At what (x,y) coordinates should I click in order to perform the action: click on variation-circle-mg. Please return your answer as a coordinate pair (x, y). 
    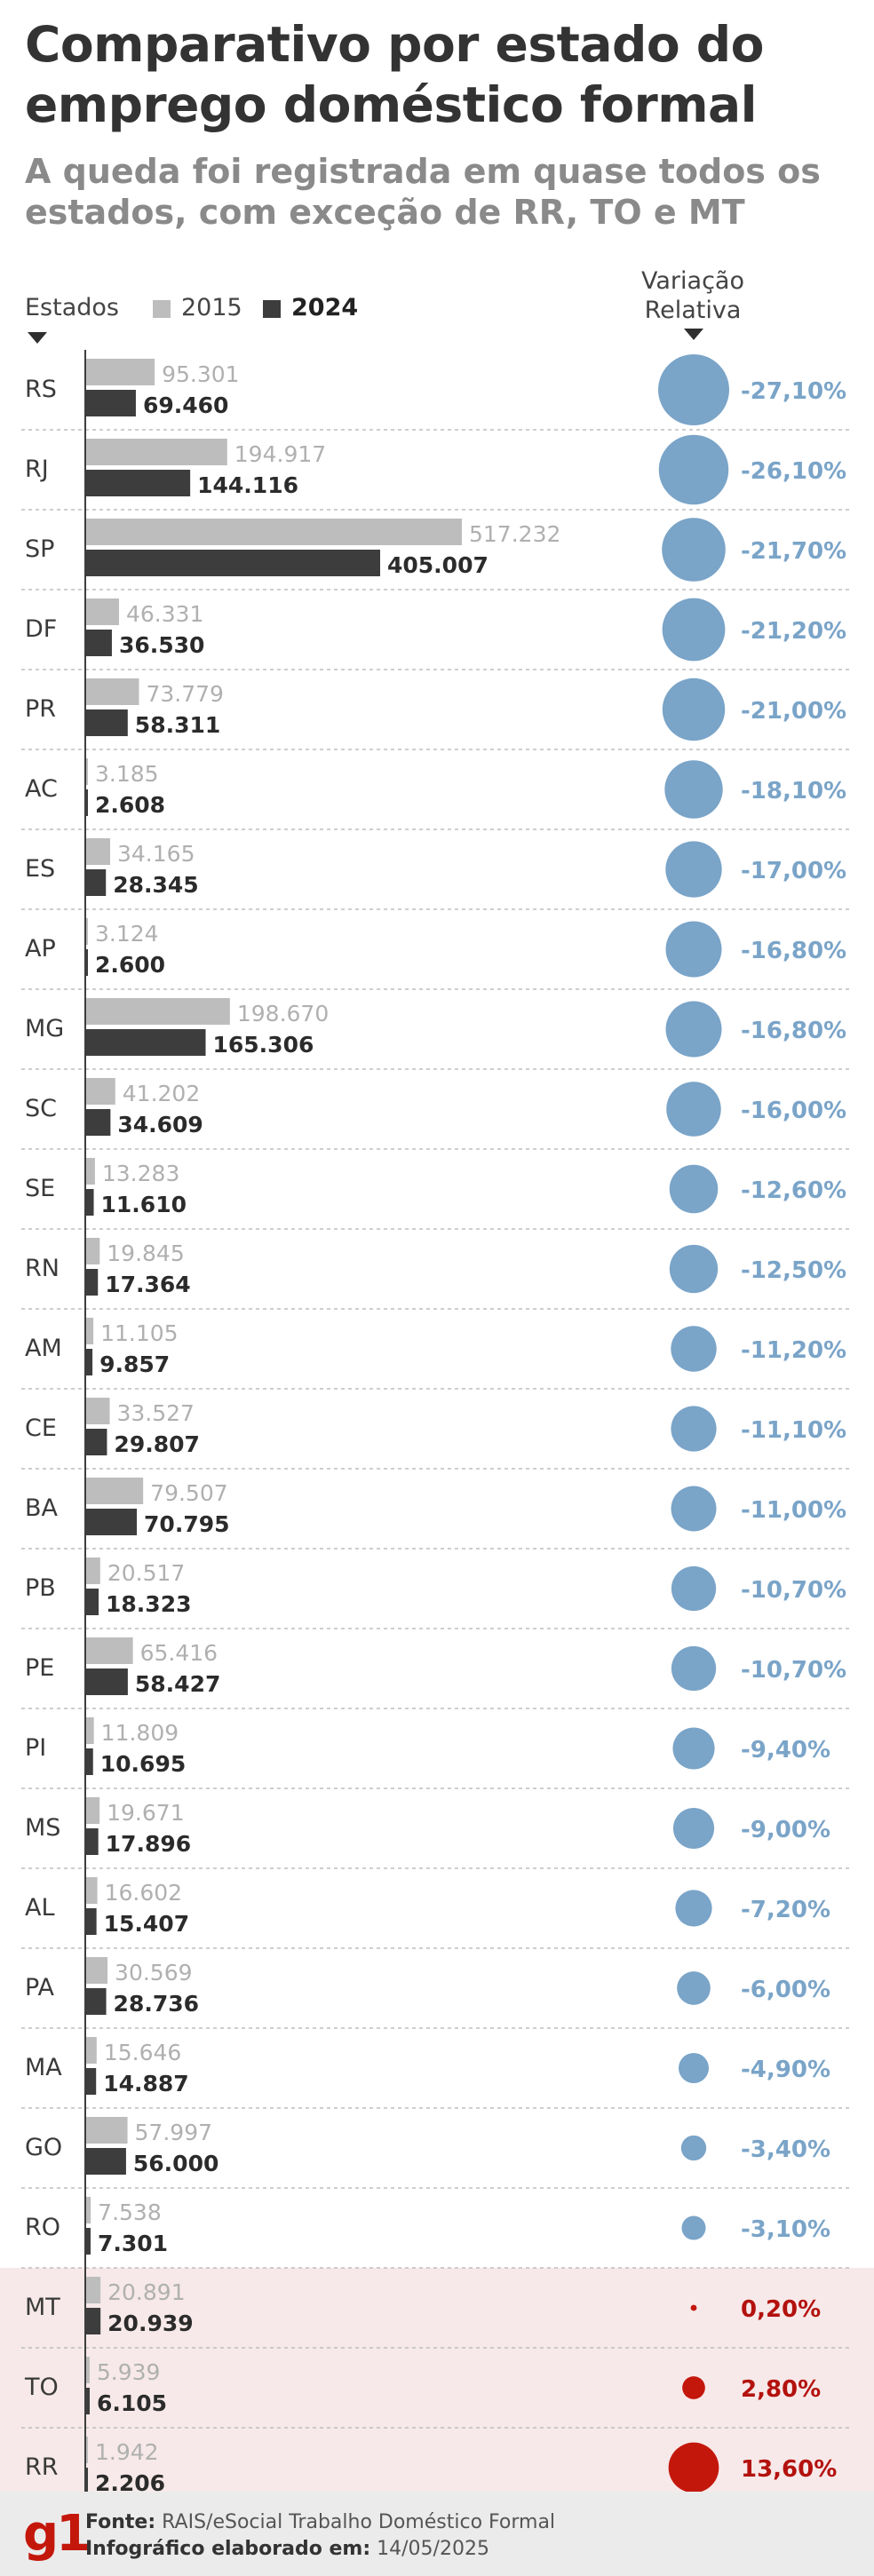
    Looking at the image, I should click on (693, 1029).